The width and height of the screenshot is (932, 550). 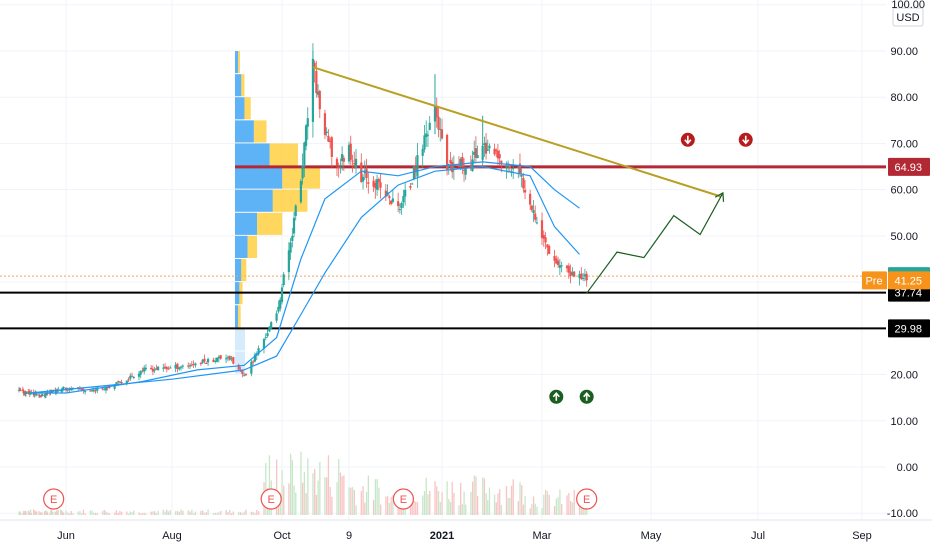 I want to click on x-tick-label: Oct, so click(x=281, y=536).